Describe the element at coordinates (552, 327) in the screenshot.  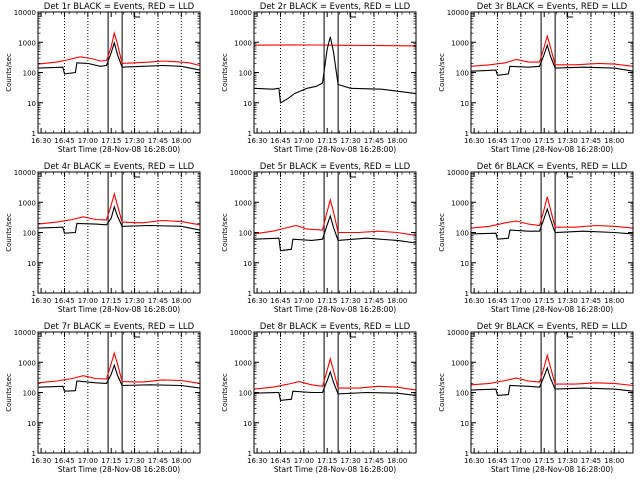
I see `panel-title: Det 9r BLACK = Events, RED = LLD` at that location.